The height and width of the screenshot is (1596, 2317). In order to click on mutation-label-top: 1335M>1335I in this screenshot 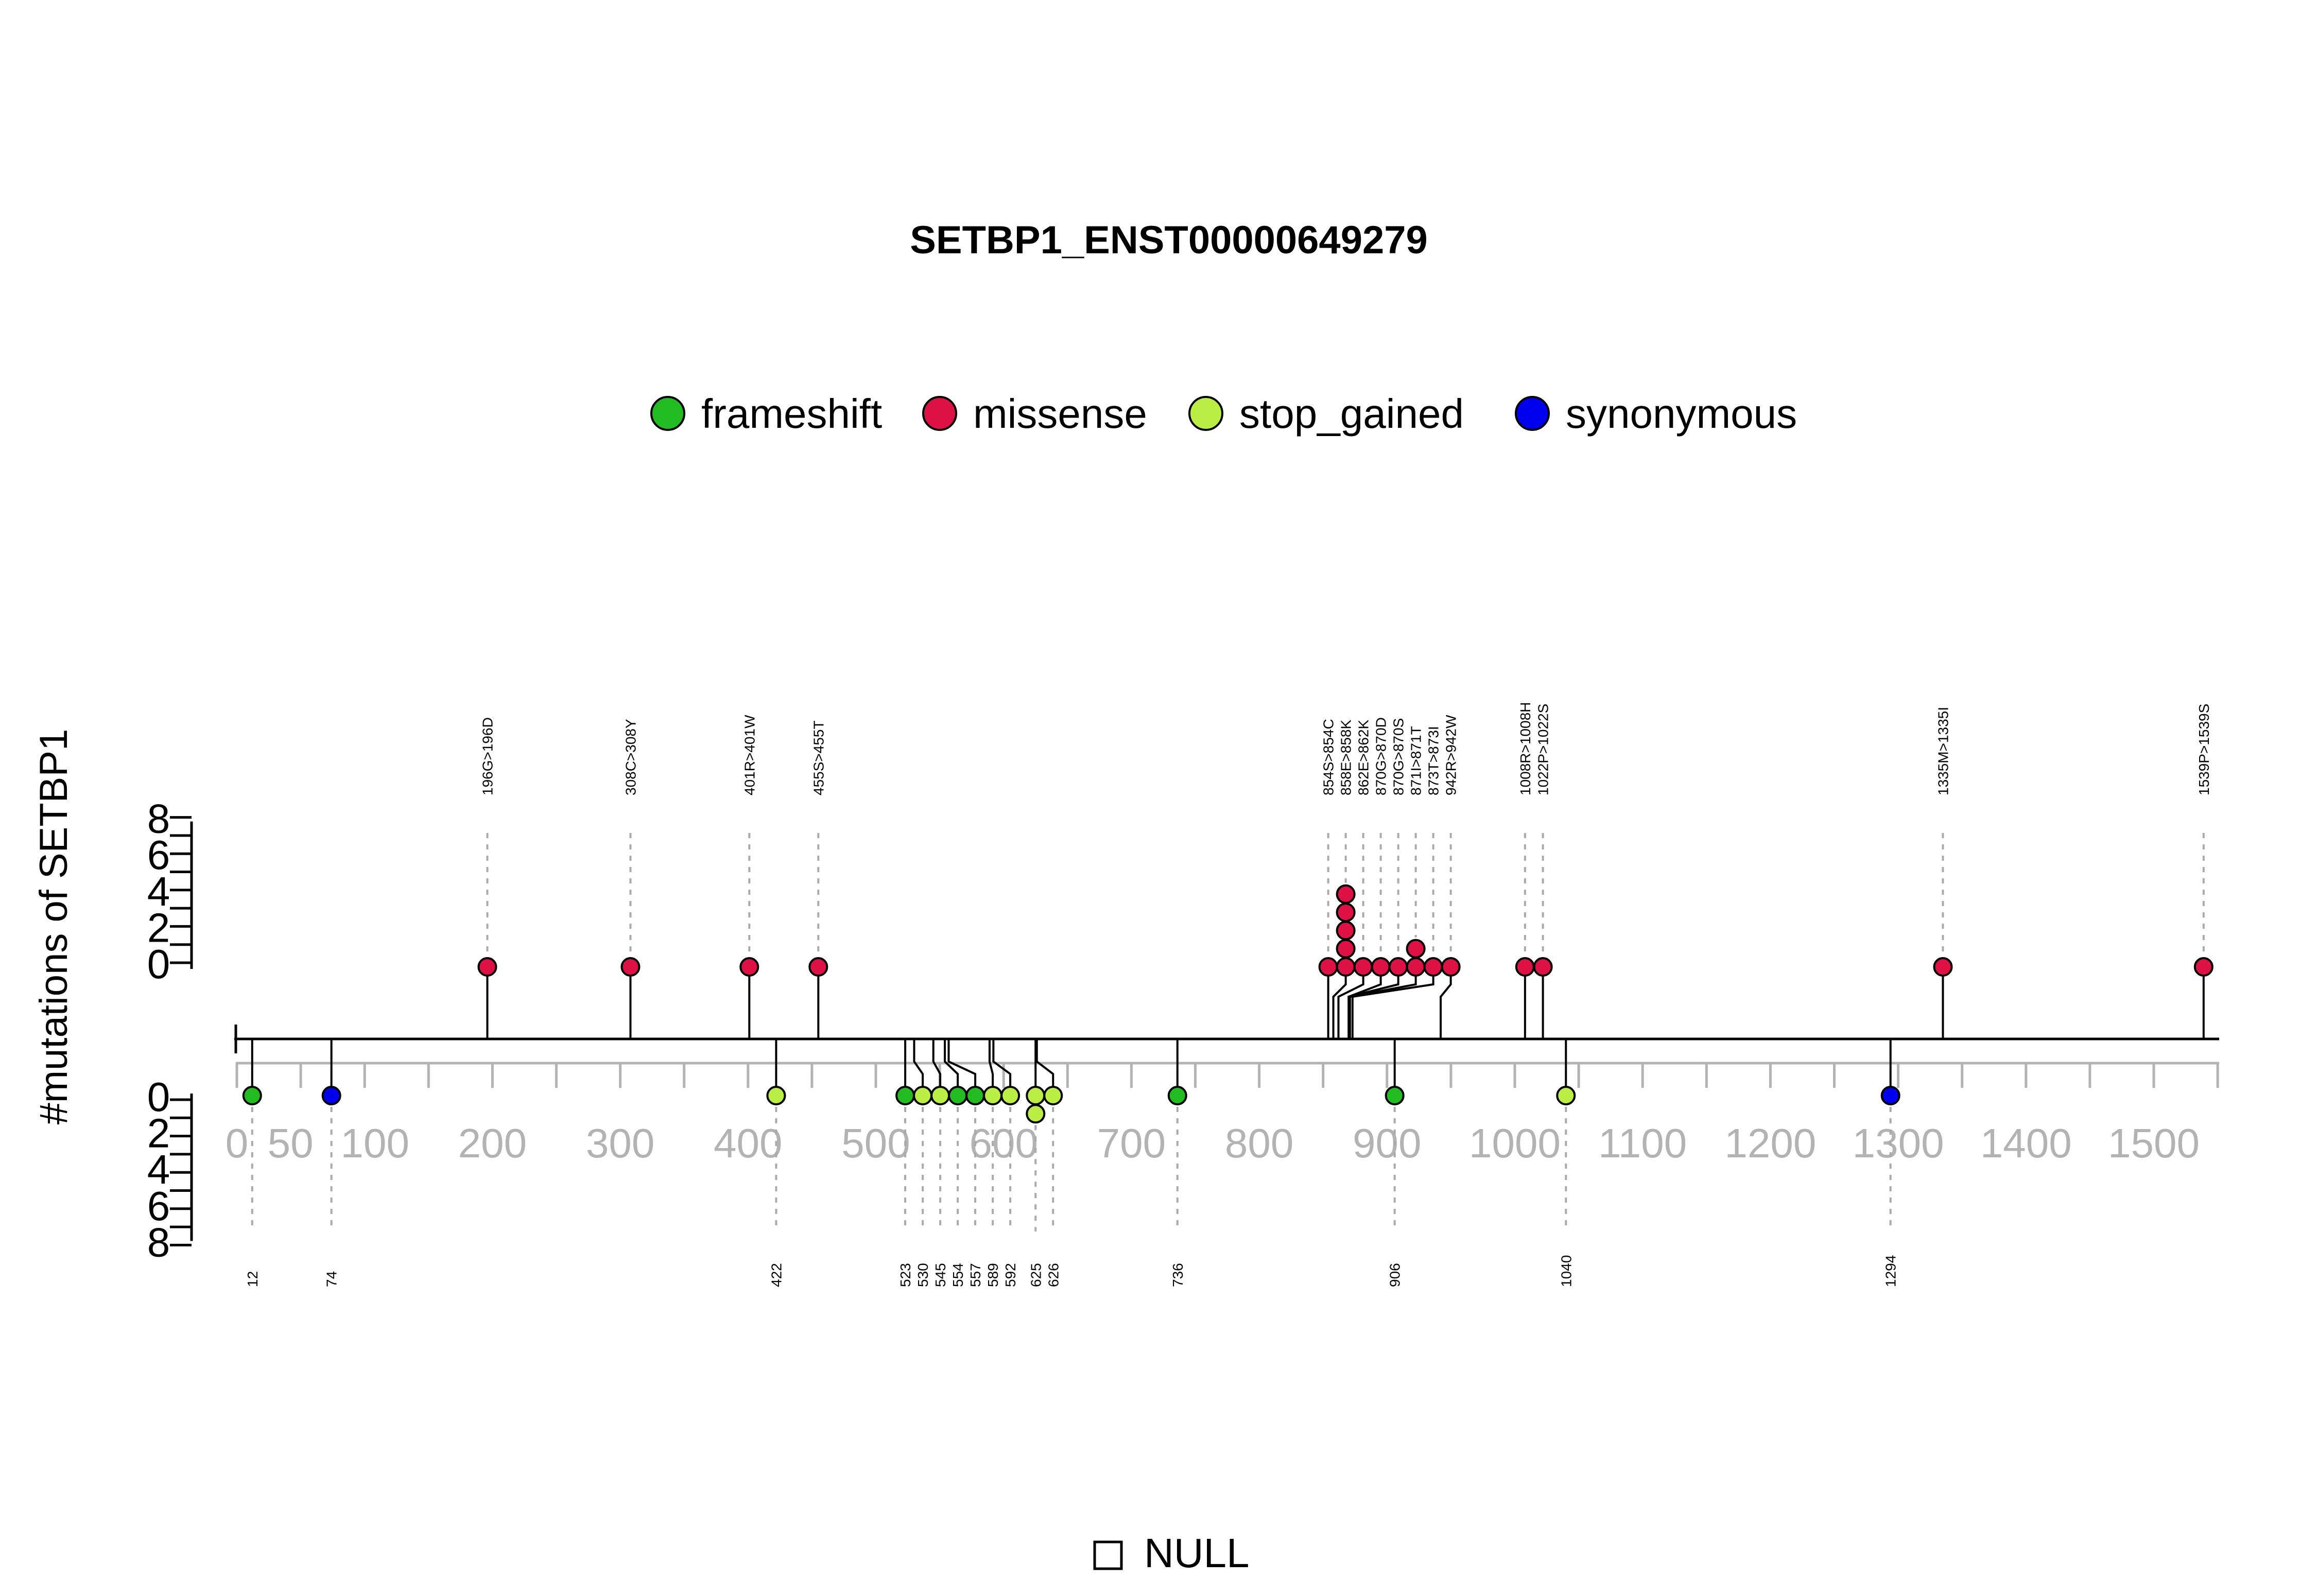, I will do `click(1943, 751)`.